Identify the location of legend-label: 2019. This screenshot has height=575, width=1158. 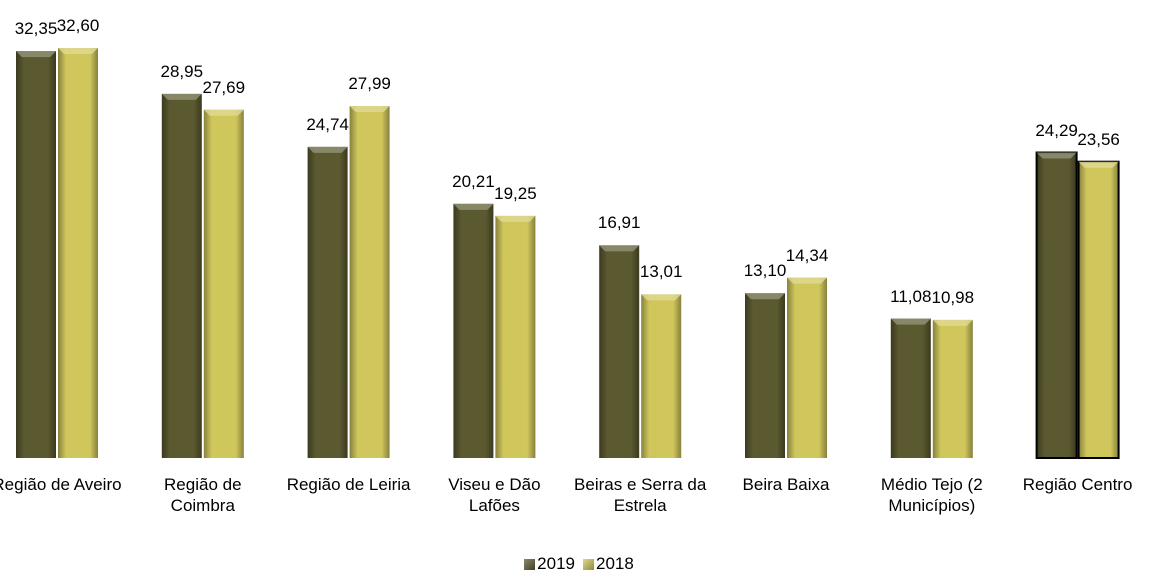
(556, 563).